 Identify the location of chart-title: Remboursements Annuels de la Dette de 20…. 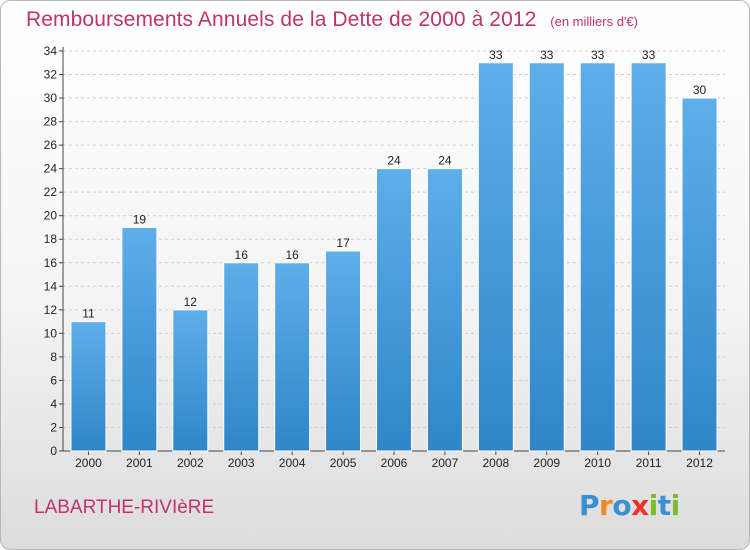
(332, 20).